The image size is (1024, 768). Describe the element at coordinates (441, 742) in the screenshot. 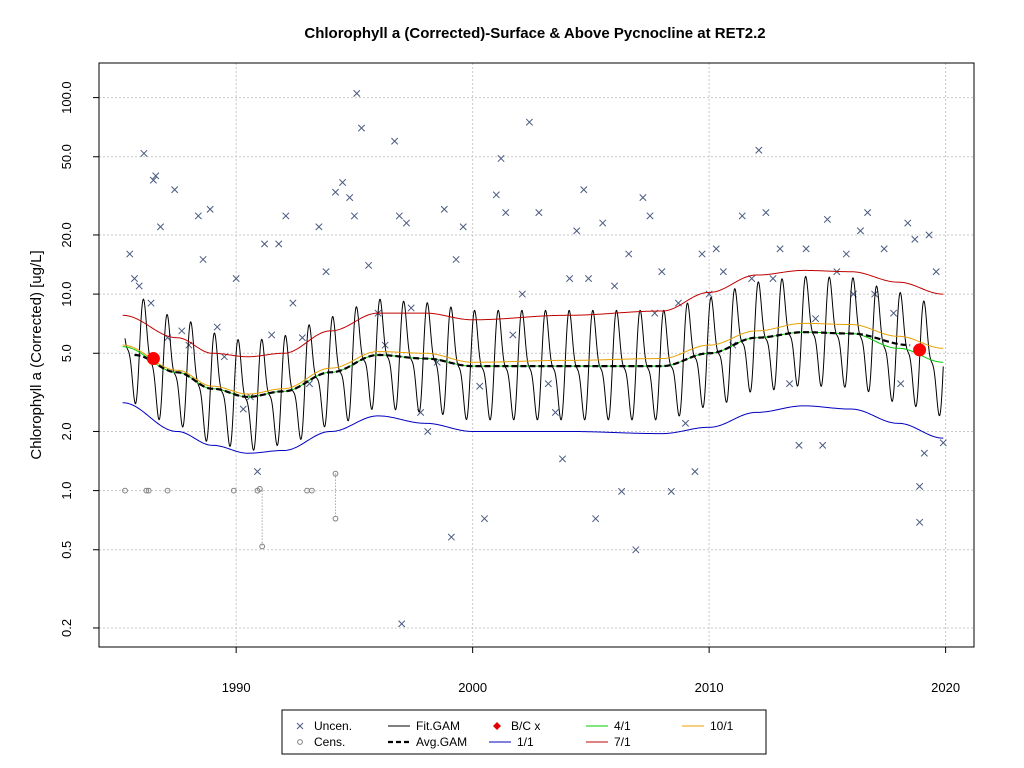

I see `legend-label: Avg.GAM` at that location.